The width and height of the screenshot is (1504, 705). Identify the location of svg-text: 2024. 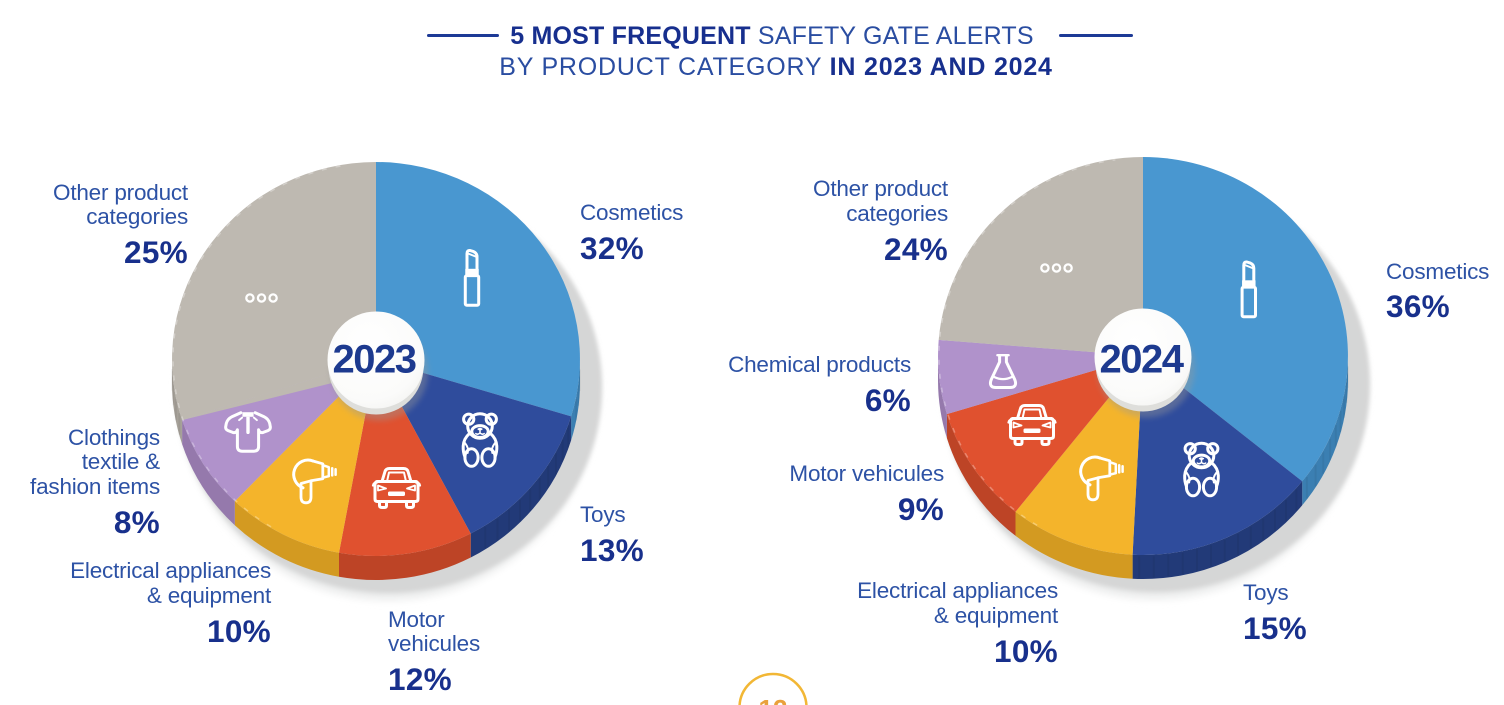
(1142, 360).